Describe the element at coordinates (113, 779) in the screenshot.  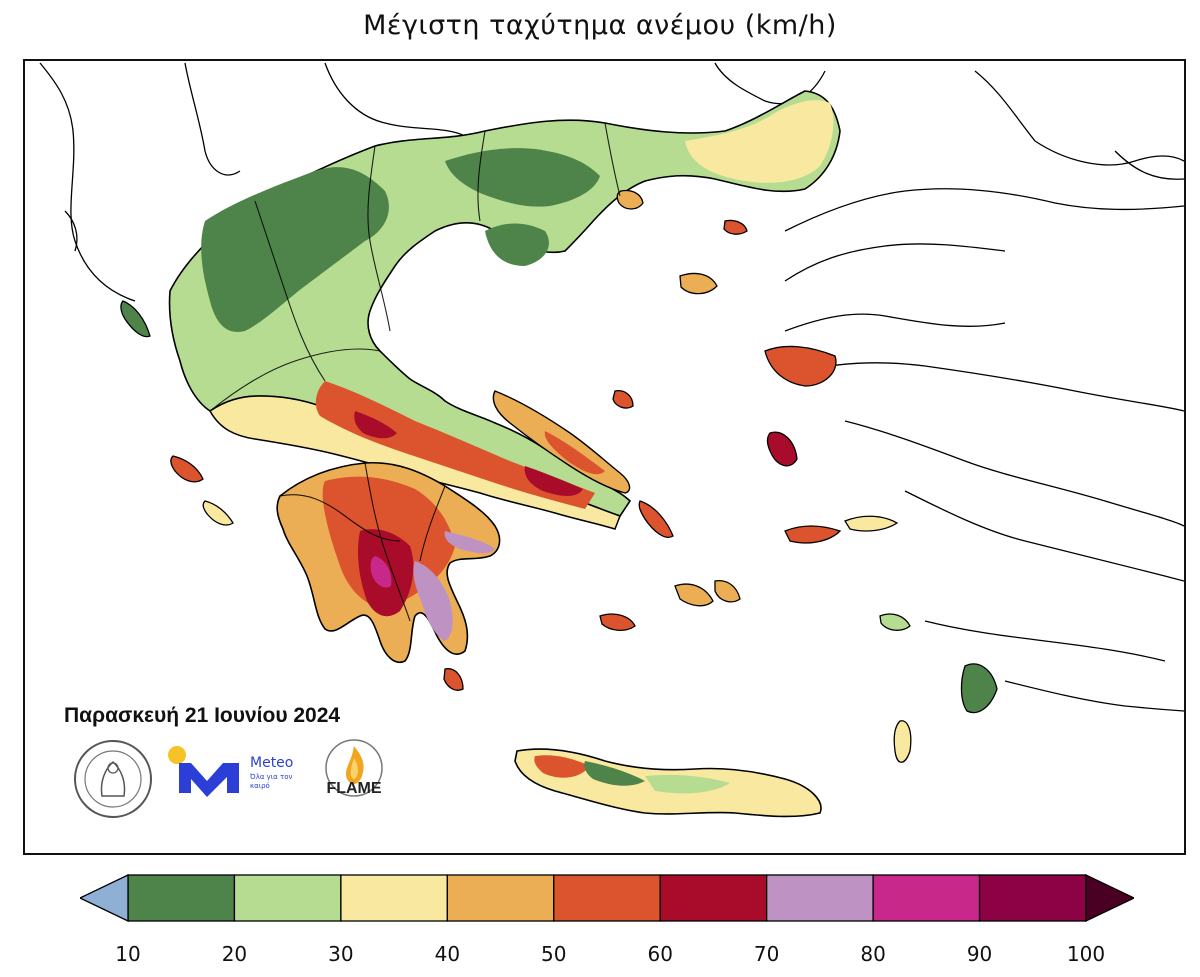
I see `academy-seal-logo` at that location.